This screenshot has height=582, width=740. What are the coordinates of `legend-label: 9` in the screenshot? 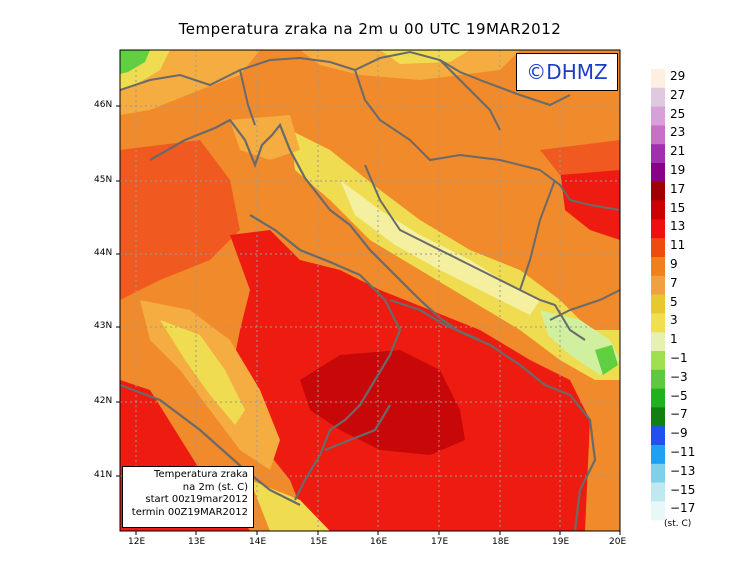 It's located at (674, 264).